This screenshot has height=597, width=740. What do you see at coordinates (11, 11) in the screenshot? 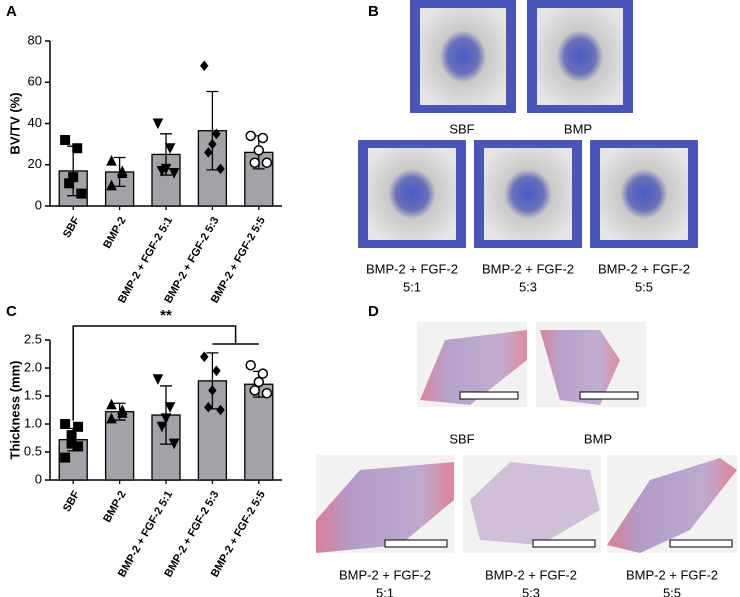
I see `panel-letter: A` at bounding box center [11, 11].